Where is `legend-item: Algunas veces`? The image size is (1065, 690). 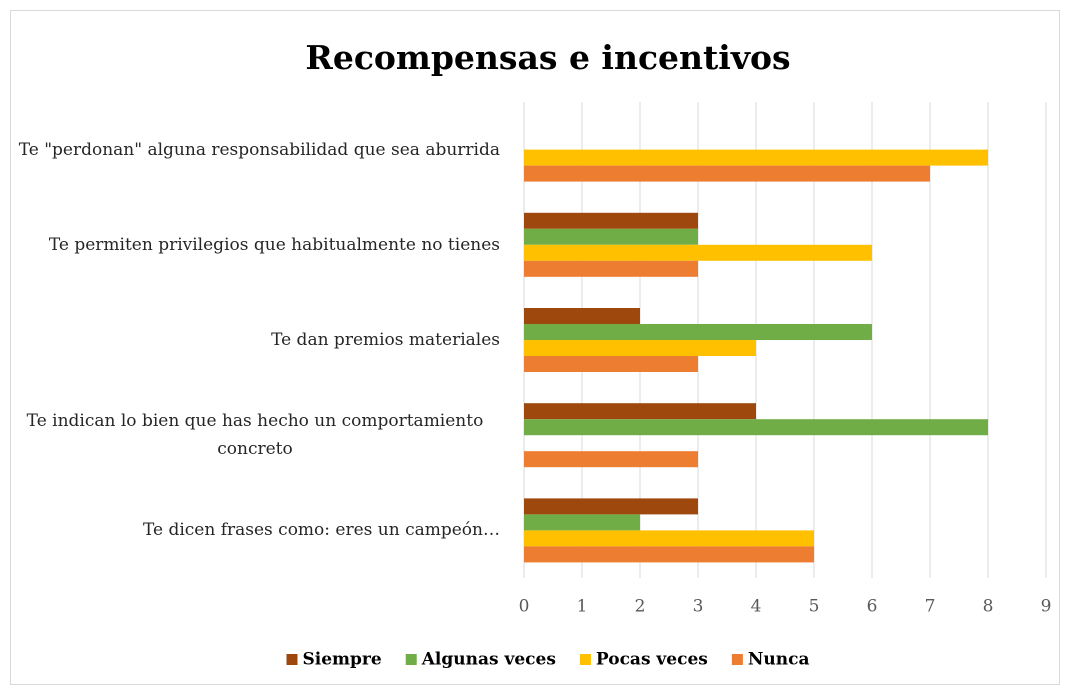
legend-item: Algunas veces is located at coordinates (480, 660).